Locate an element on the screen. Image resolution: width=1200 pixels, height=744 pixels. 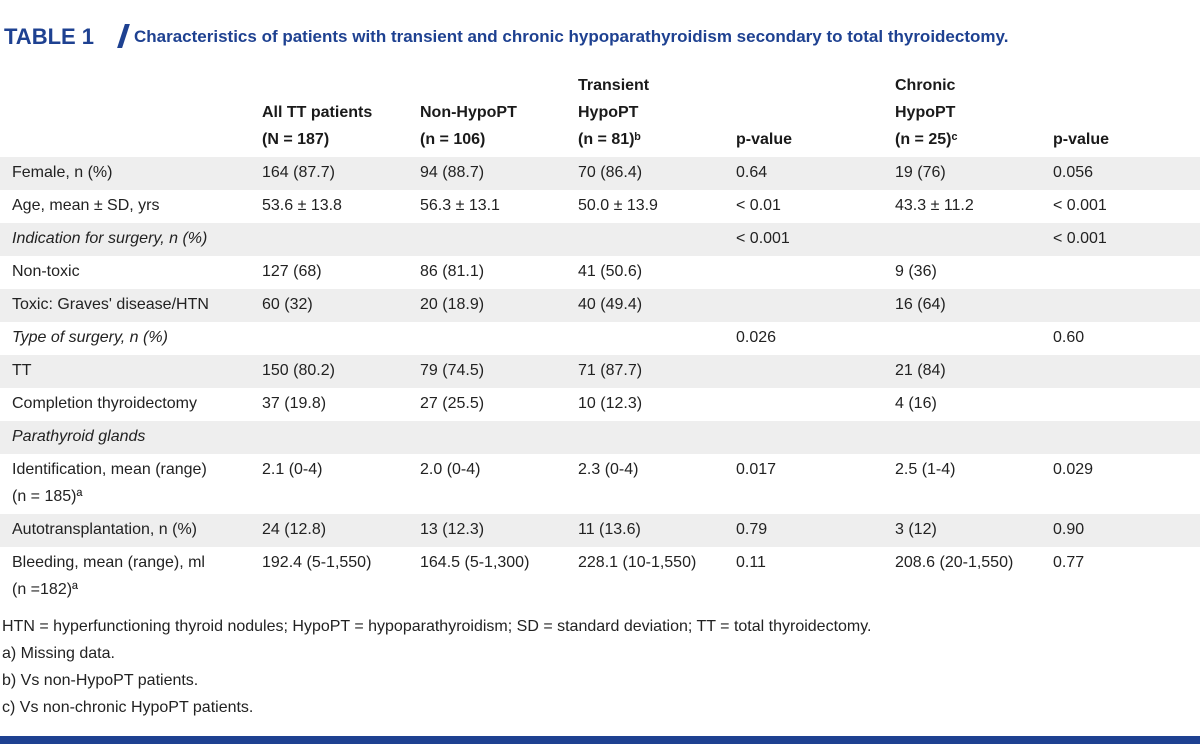
column-header: (n = 106) is located at coordinates (453, 139).